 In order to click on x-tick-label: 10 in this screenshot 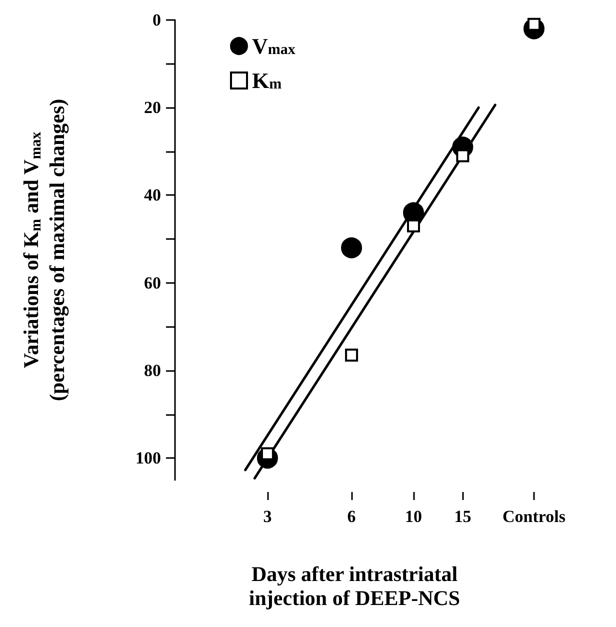, I will do `click(413, 516)`.